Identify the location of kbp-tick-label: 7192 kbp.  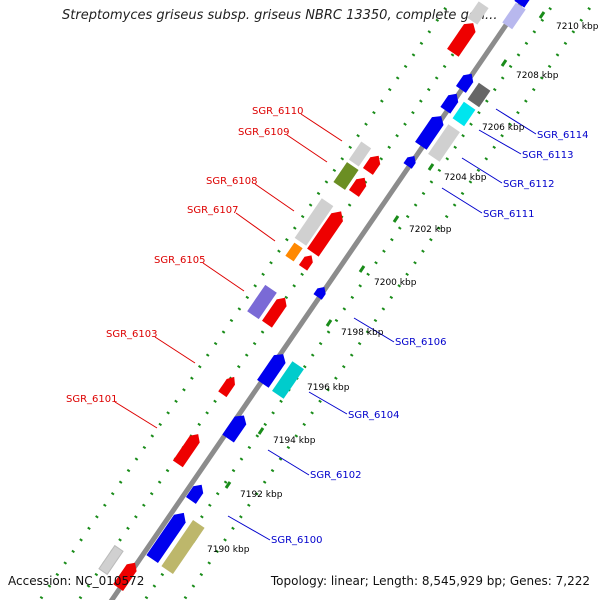
(261, 495).